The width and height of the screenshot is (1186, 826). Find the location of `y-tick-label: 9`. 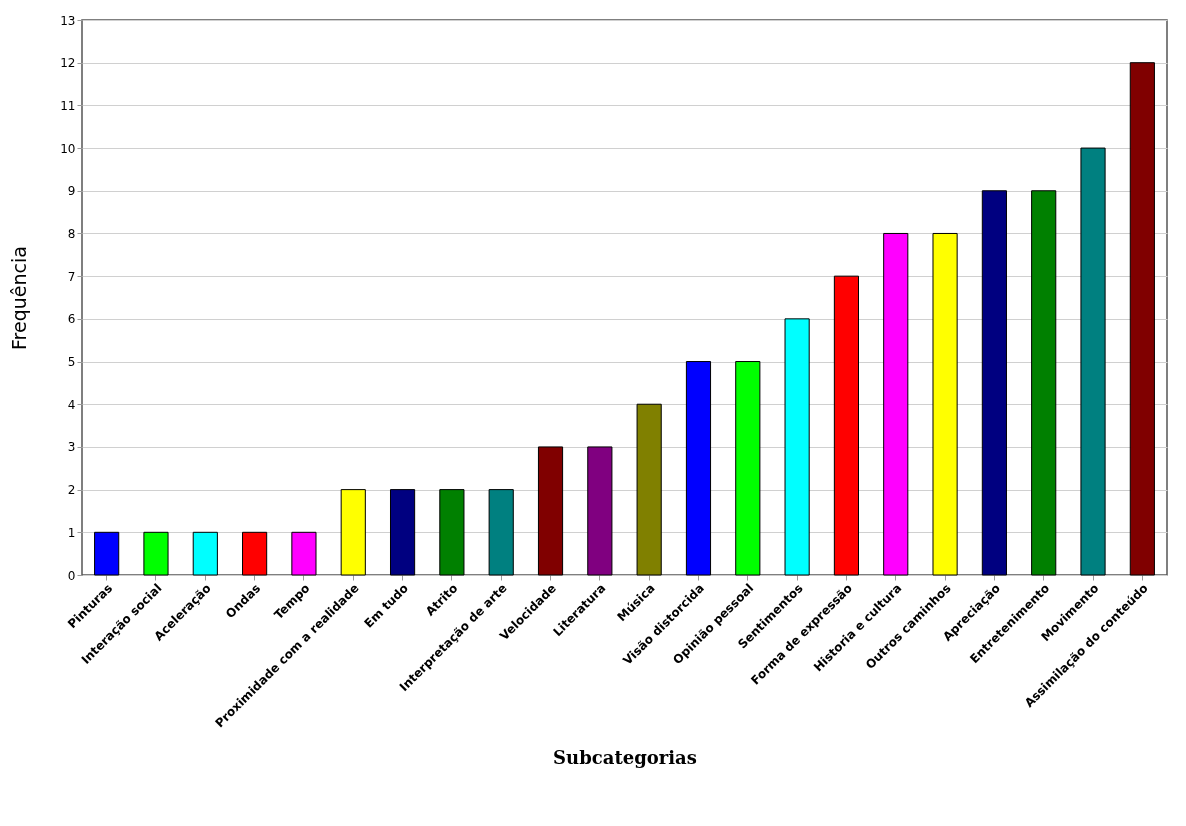

y-tick-label: 9 is located at coordinates (71, 191).